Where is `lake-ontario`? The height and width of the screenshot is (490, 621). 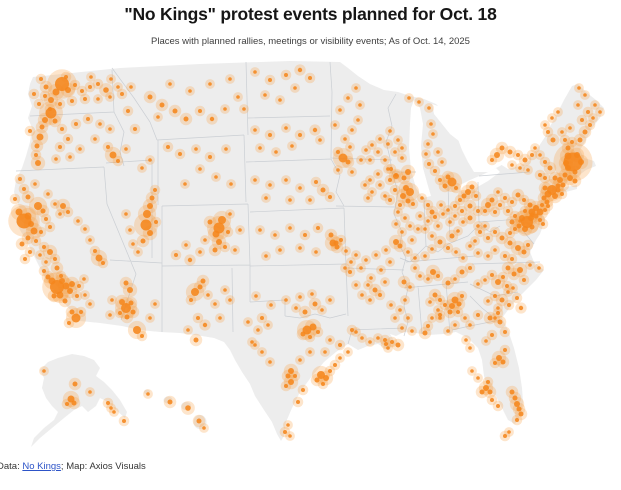
lake-ontario is located at coordinates (515, 162).